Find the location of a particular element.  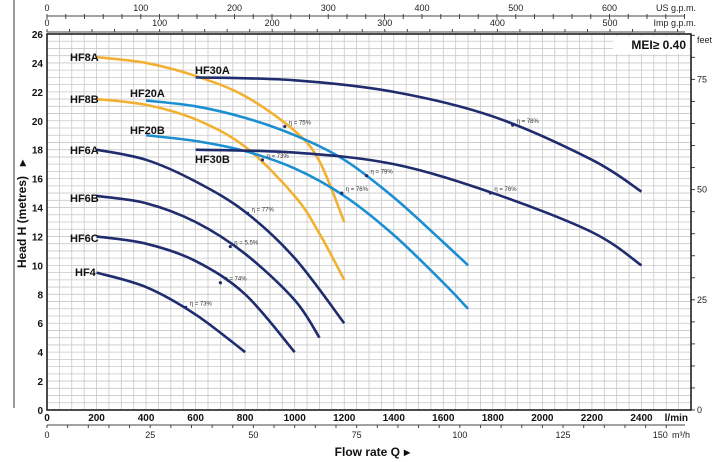

series-line-hf6b is located at coordinates (208, 266).